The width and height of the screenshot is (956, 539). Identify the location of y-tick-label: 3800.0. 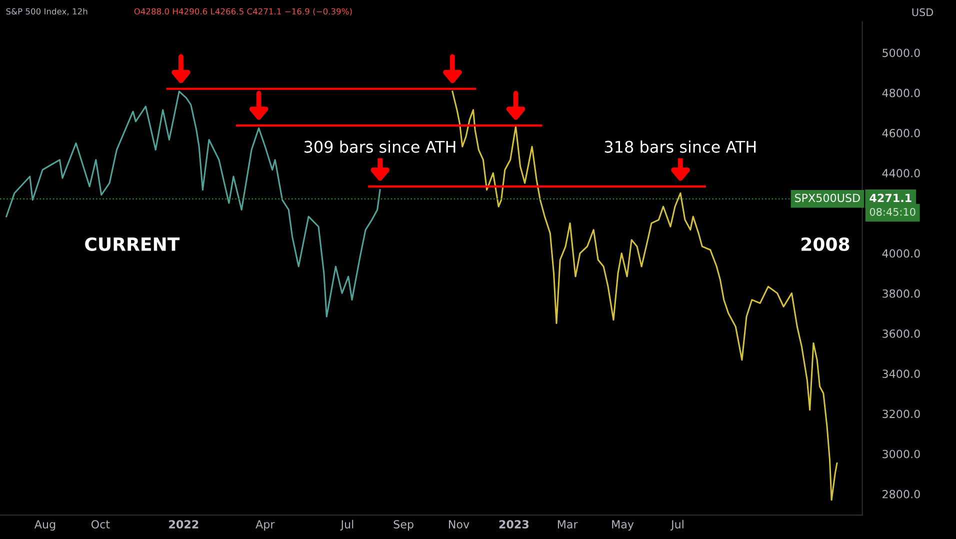
(901, 293).